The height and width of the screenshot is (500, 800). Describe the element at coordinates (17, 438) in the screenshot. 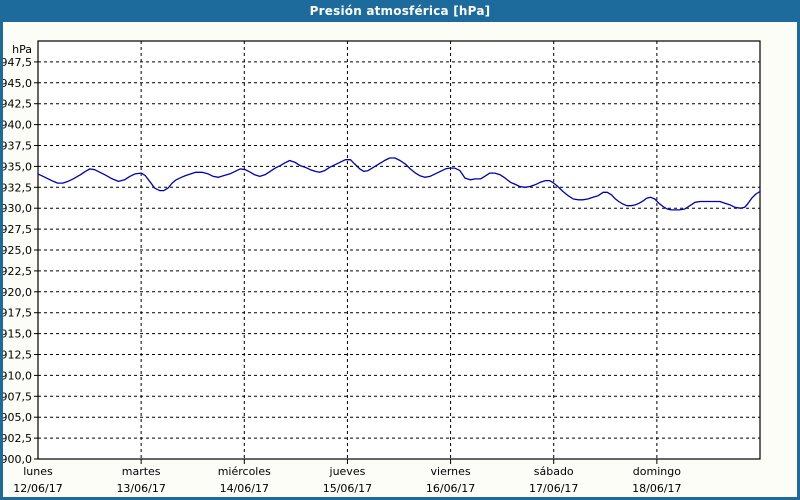

I see `y-axis-label: 902,5` at that location.